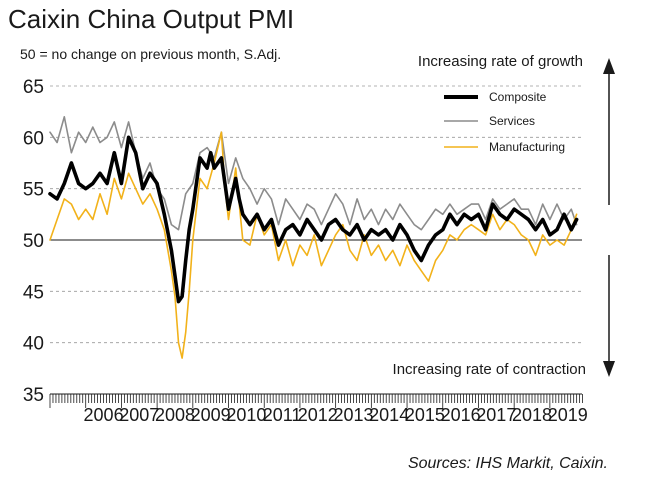 This screenshot has height=501, width=646. What do you see at coordinates (33, 344) in the screenshot?
I see `y-tick-label: 40` at bounding box center [33, 344].